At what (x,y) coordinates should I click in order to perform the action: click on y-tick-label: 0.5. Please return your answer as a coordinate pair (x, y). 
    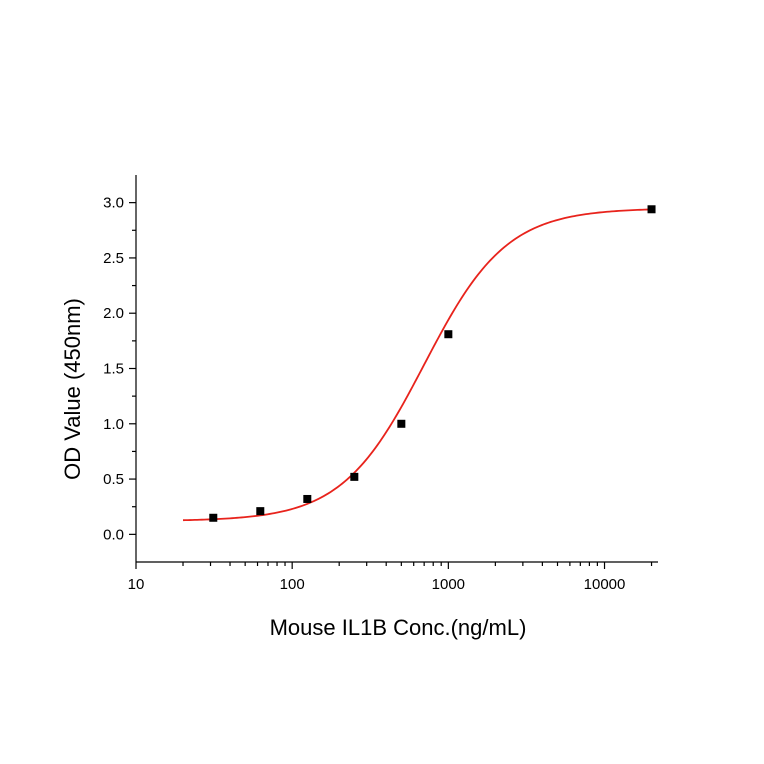
    Looking at the image, I should click on (113, 479).